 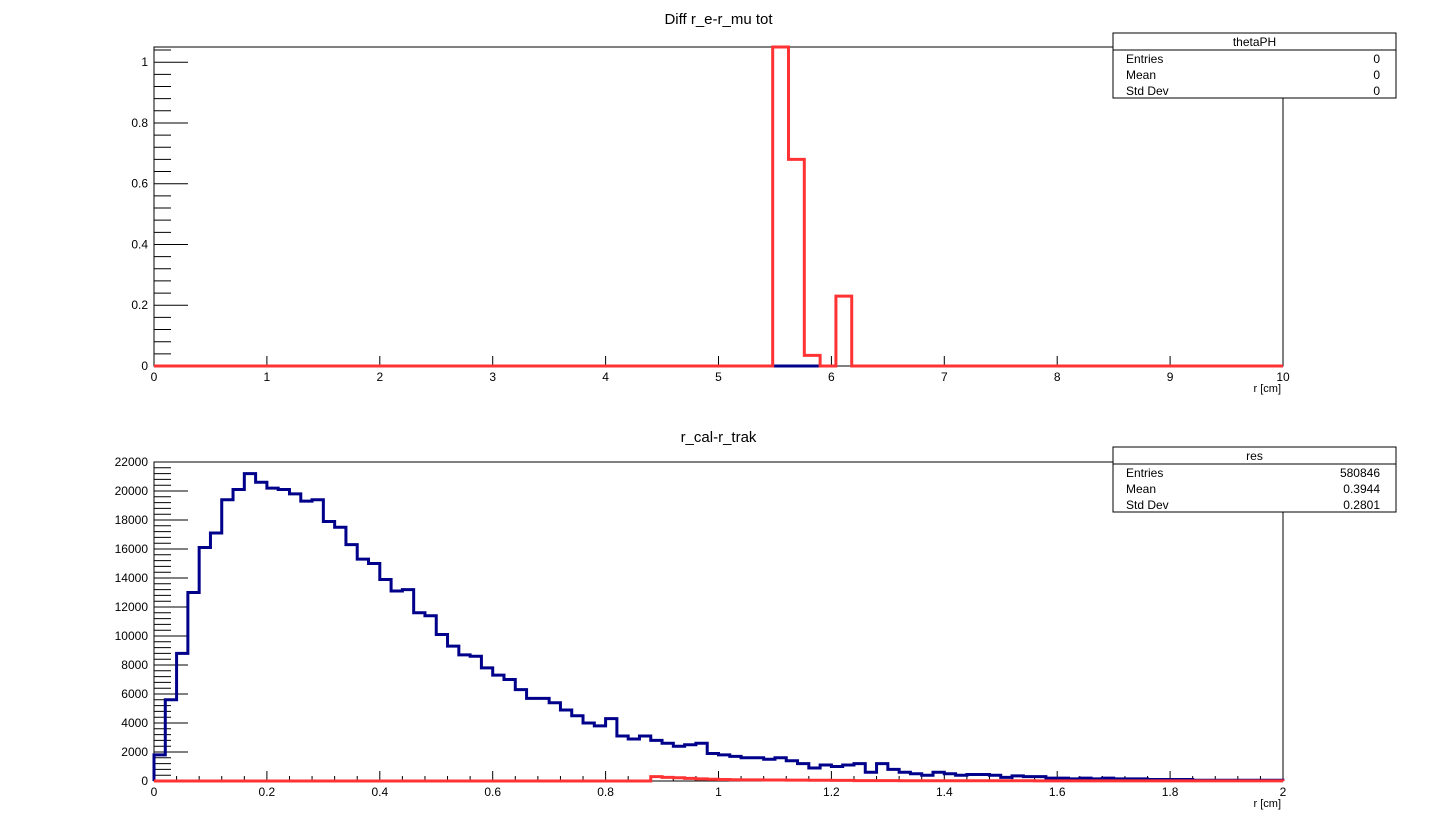 What do you see at coordinates (134, 665) in the screenshot?
I see `y-tick-label: 8000` at bounding box center [134, 665].